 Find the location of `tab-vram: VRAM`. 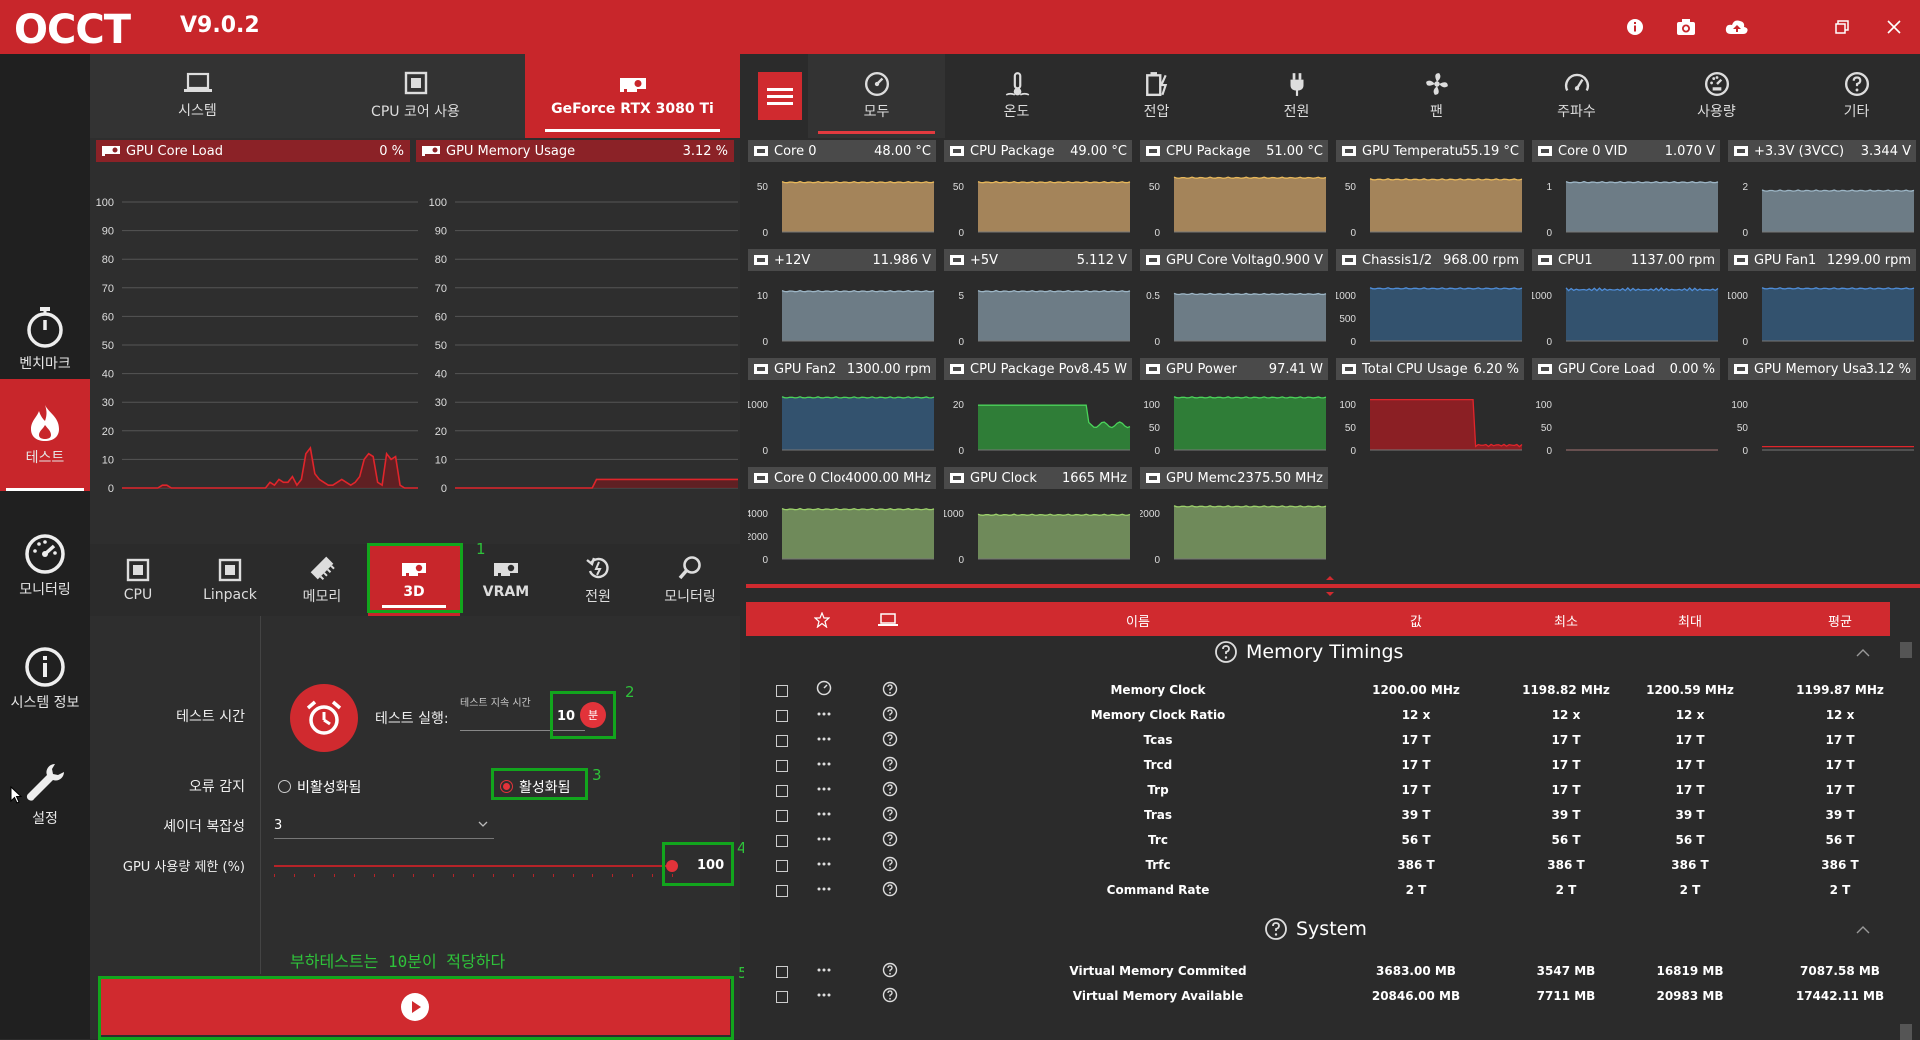

tab-vram: VRAM is located at coordinates (506, 580).